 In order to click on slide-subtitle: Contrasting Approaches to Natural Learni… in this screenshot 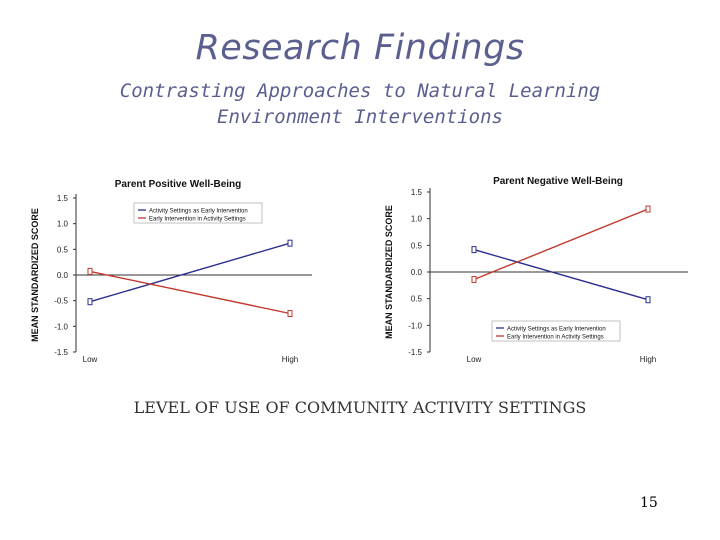, I will do `click(360, 104)`.